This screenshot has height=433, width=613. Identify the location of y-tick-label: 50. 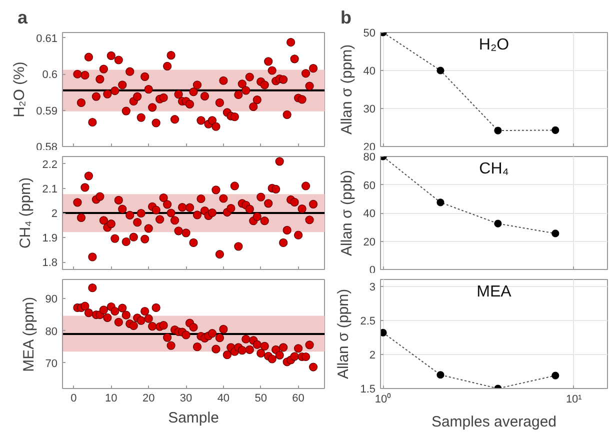
(369, 34).